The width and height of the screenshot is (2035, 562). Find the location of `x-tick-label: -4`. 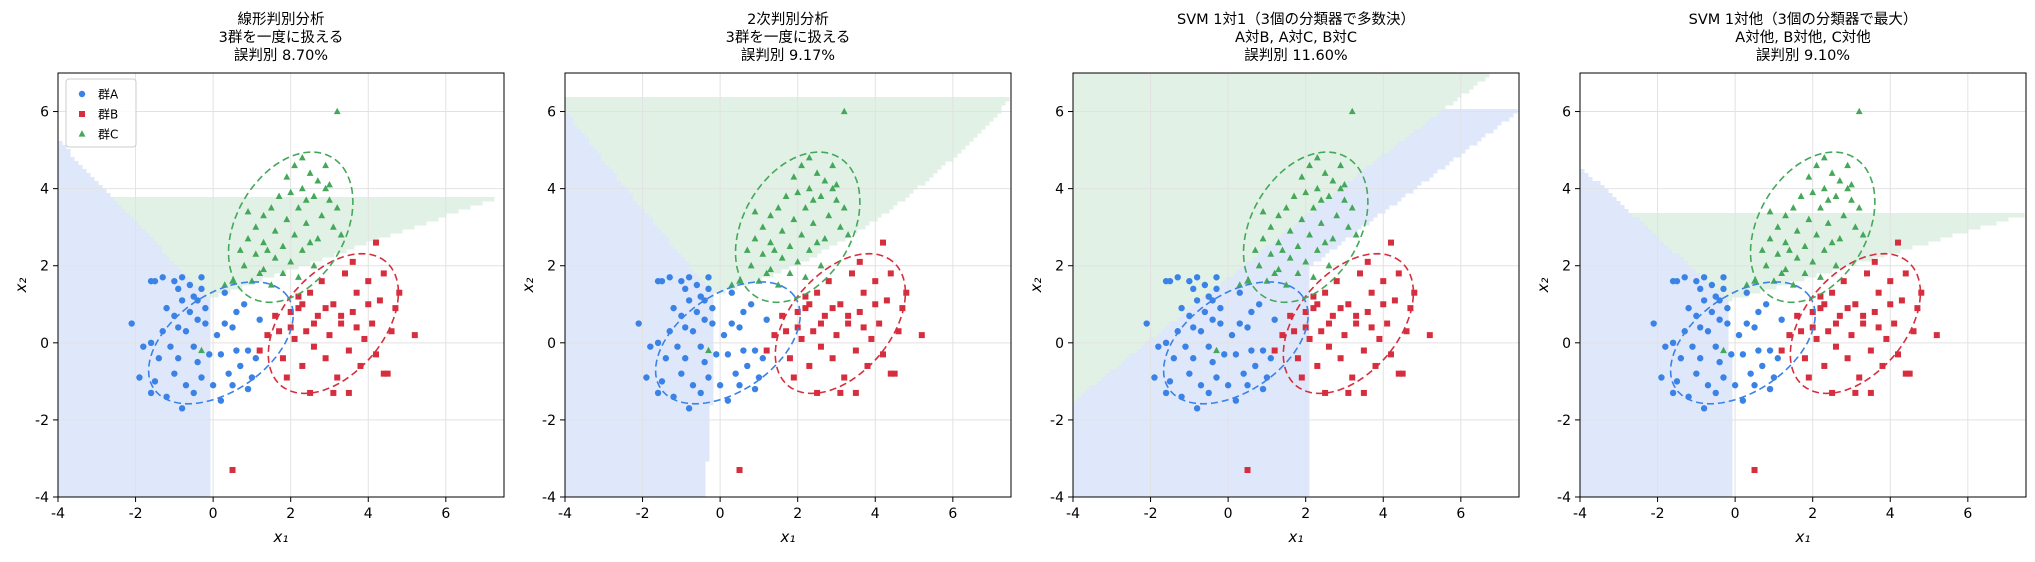

x-tick-label: -4 is located at coordinates (565, 514).